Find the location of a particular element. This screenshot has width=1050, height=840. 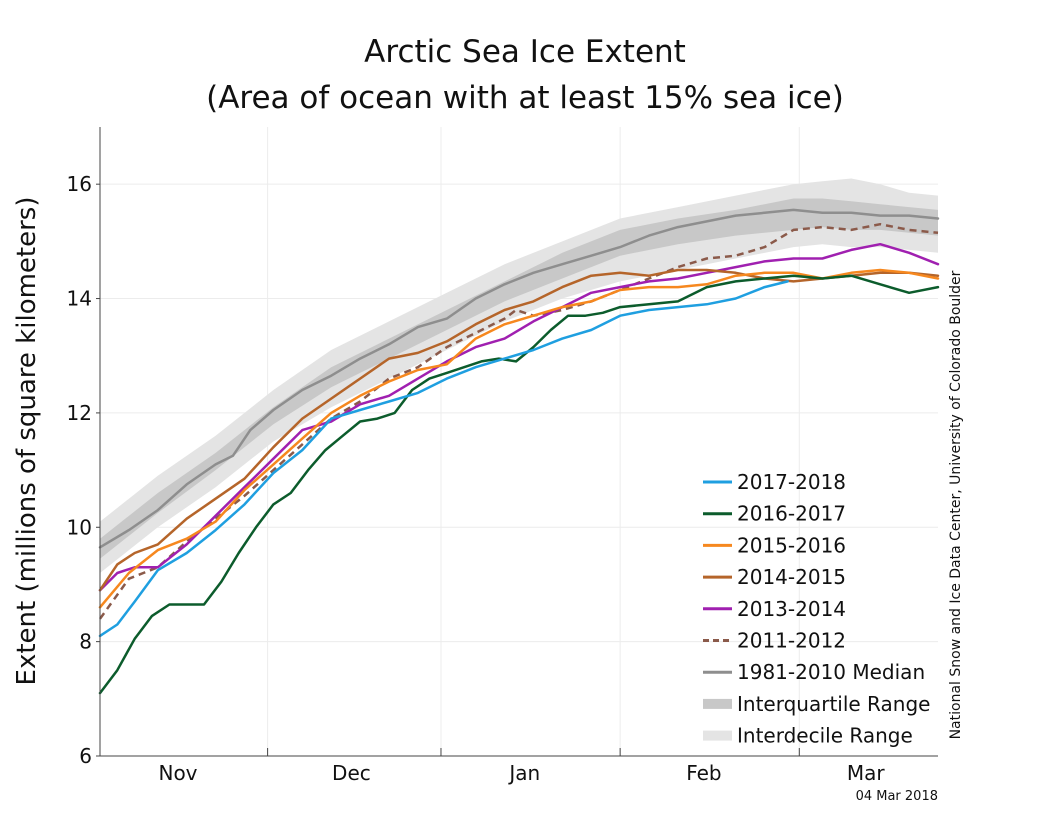

legend-item-2015-2016: 2015-2016 is located at coordinates (774, 545).